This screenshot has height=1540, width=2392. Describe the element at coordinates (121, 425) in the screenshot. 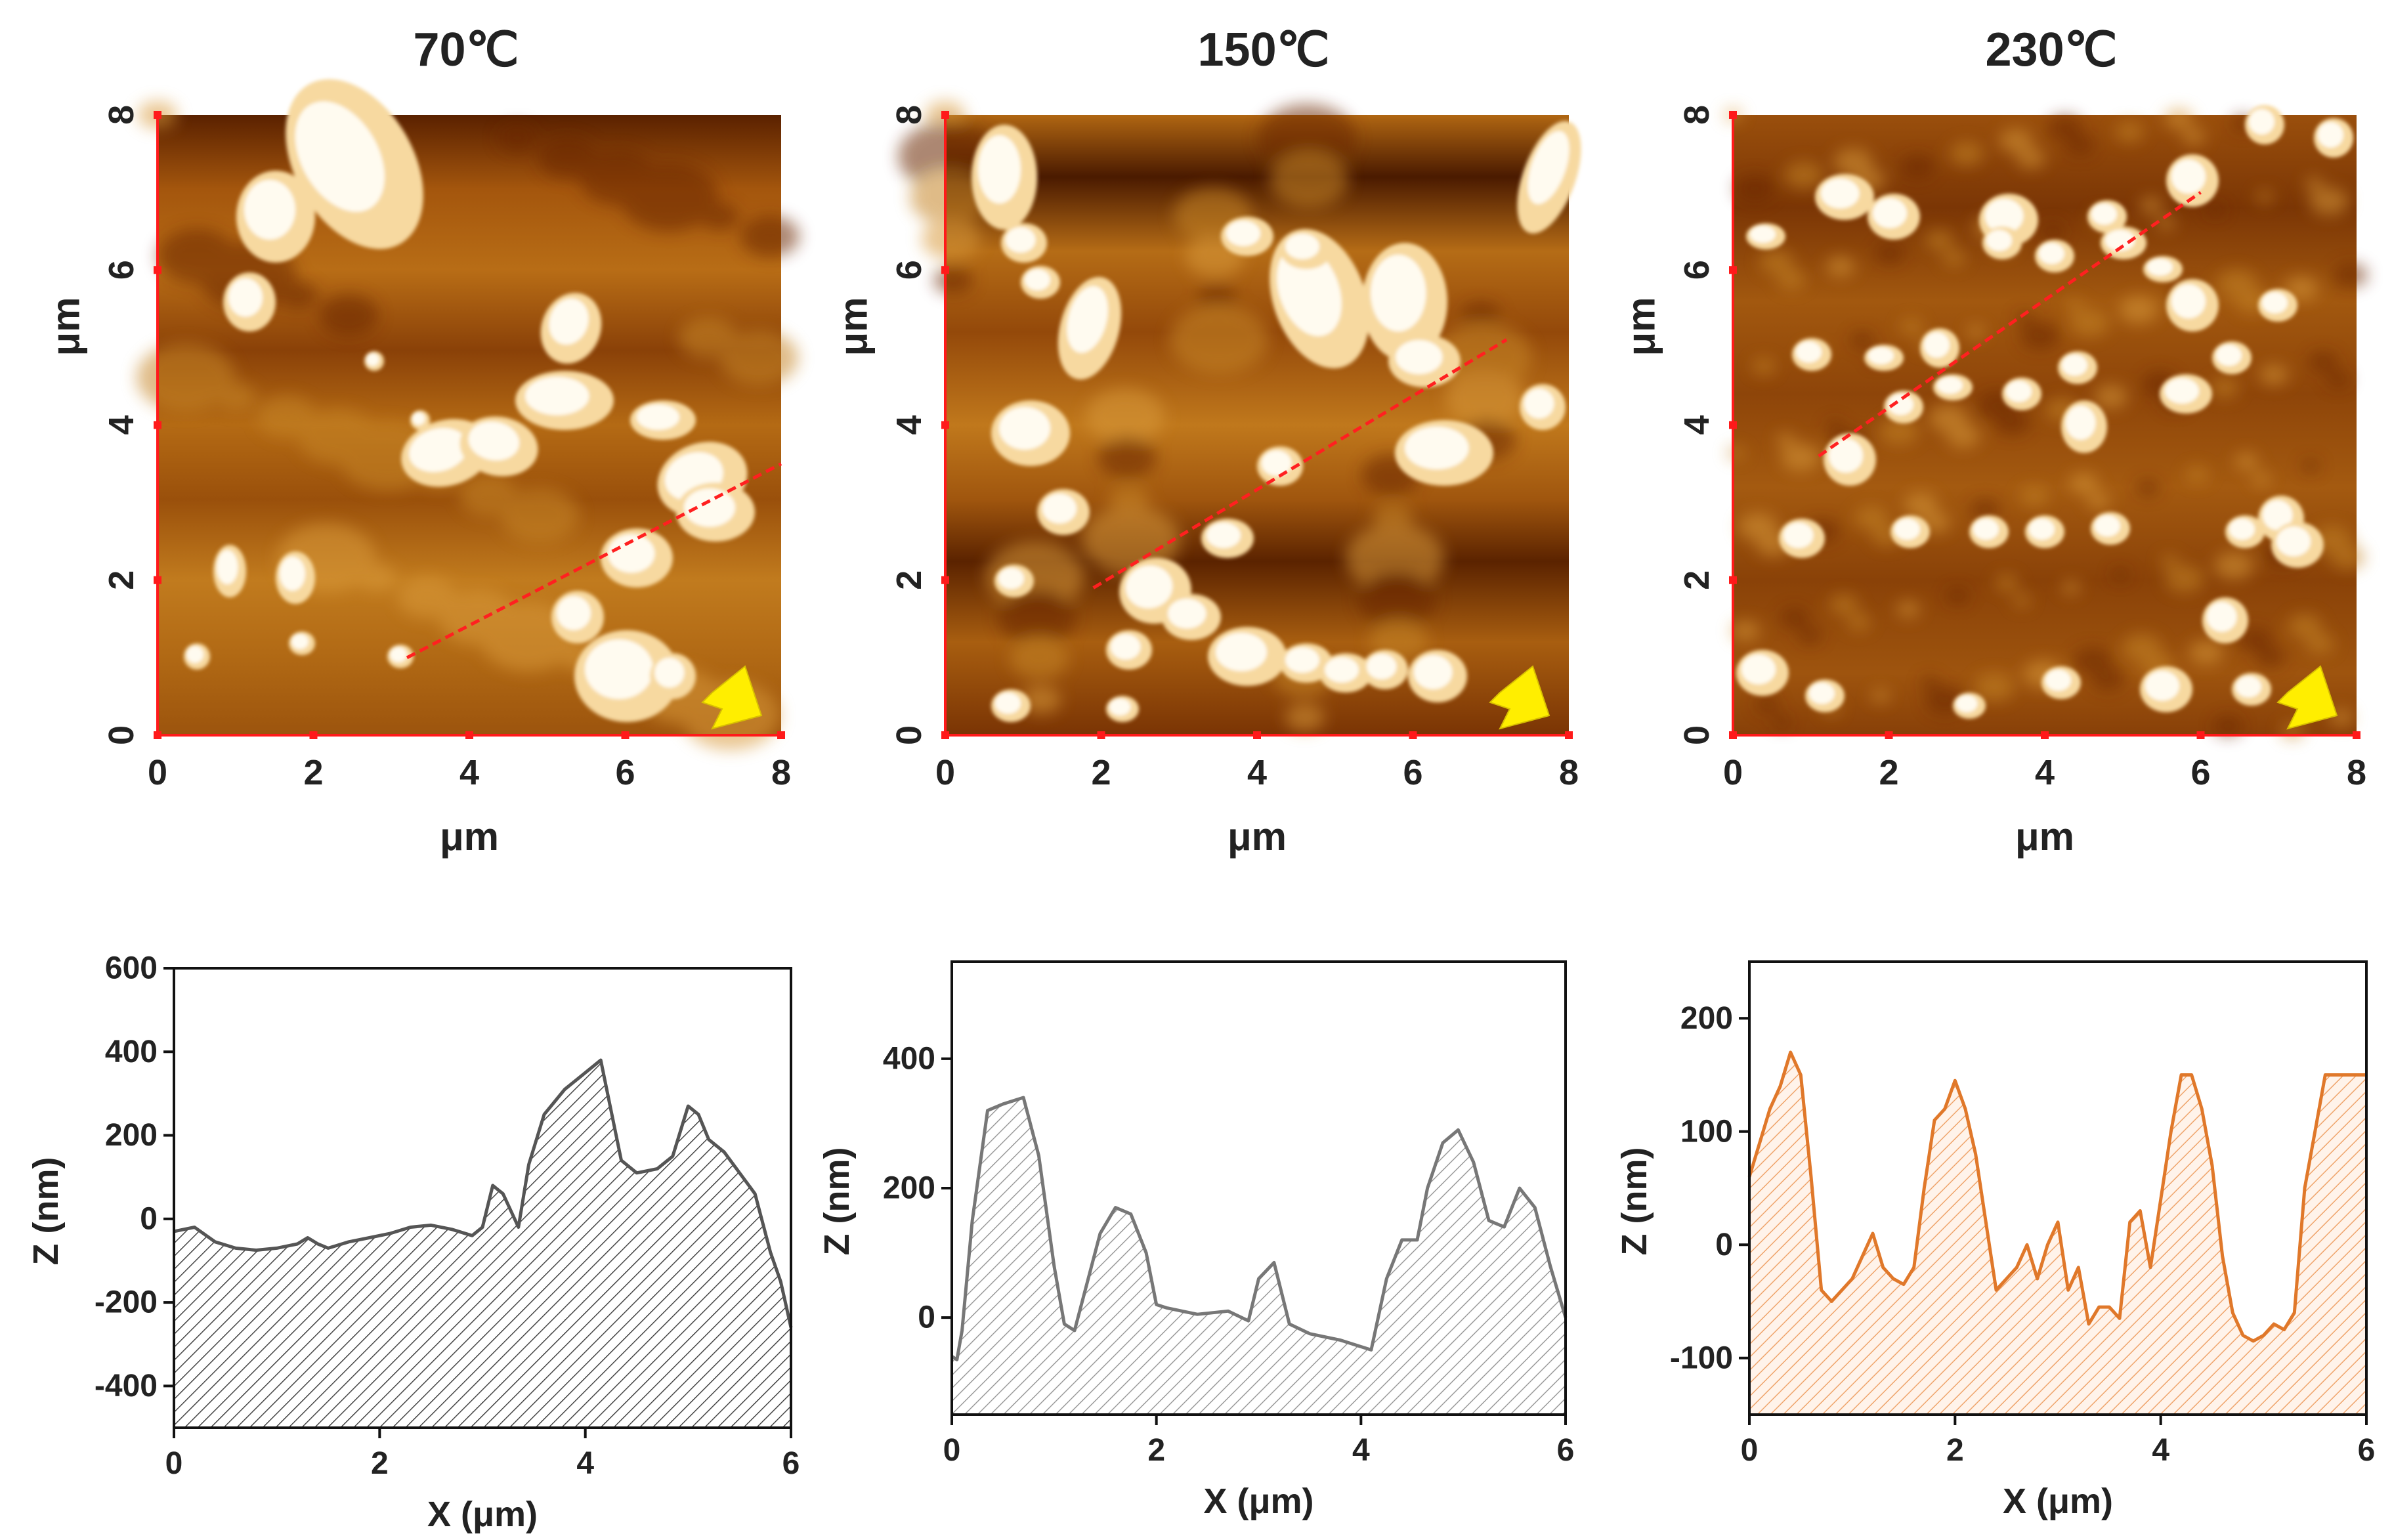

I see `y-tick-label: 4` at that location.